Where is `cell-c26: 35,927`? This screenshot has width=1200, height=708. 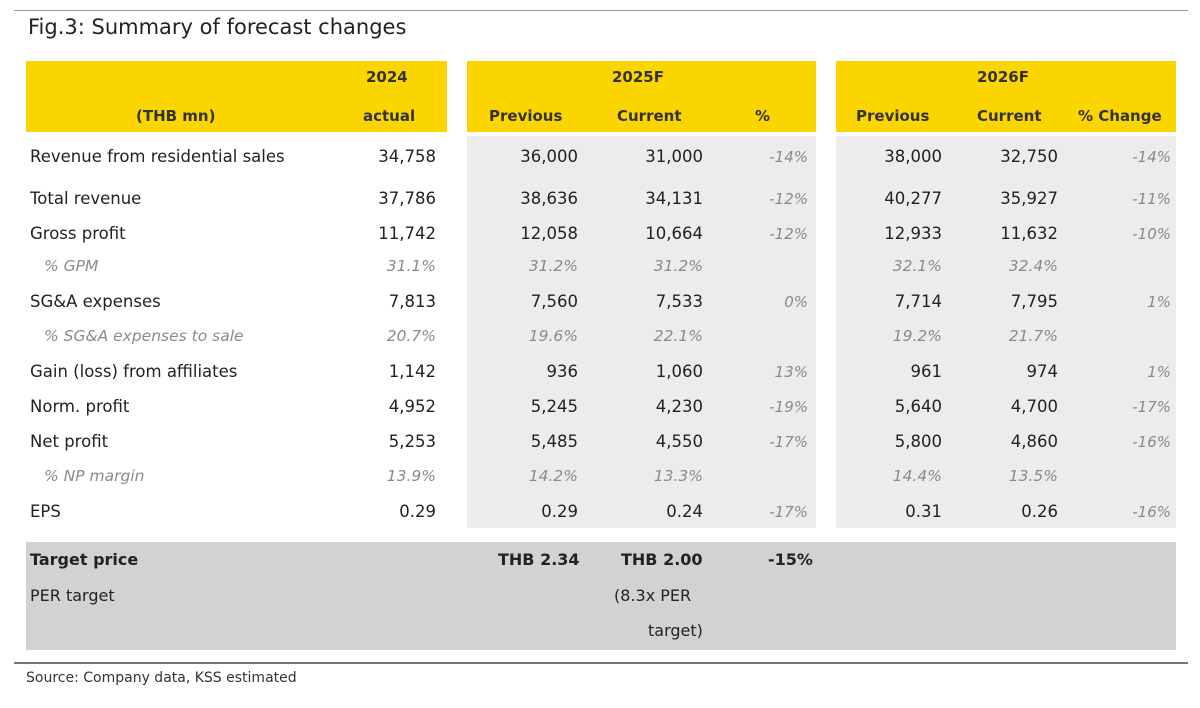
cell-c26: 35,927 is located at coordinates (1029, 198).